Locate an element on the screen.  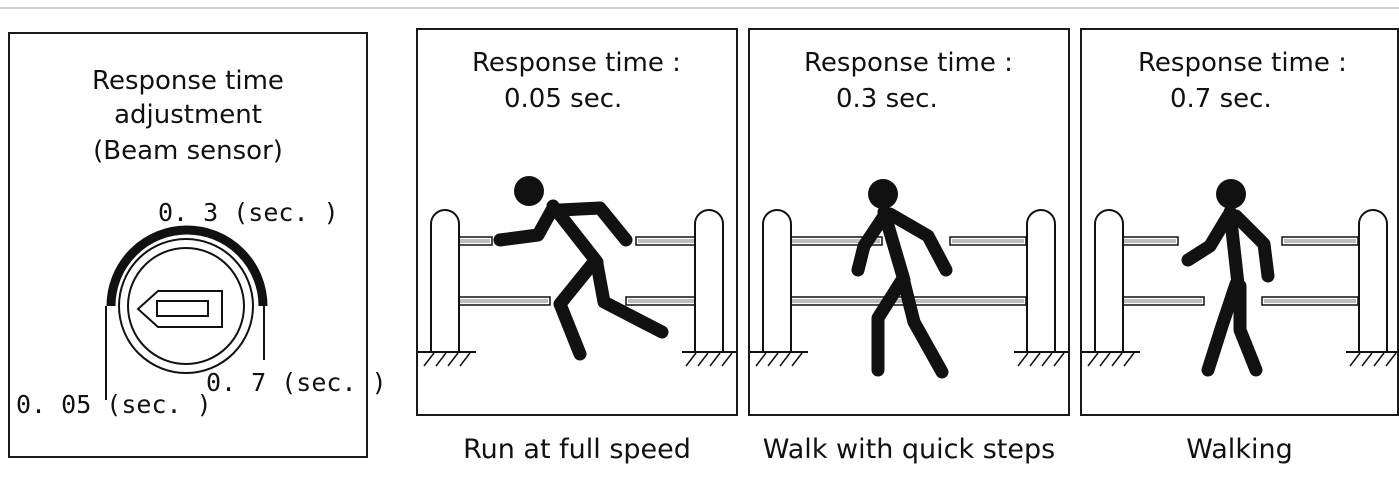
dial-title-line-1: Response time is located at coordinates (188, 81).